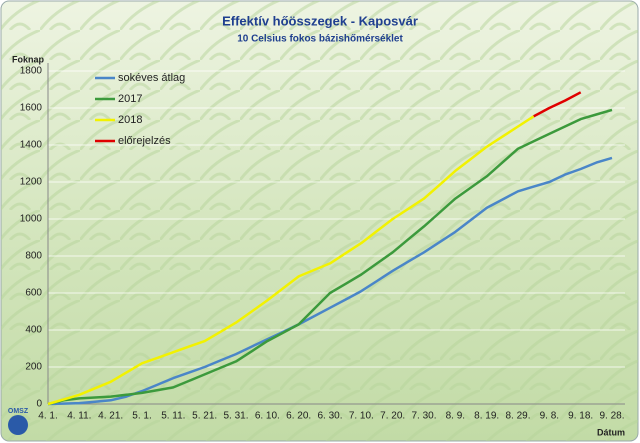 Image resolution: width=640 pixels, height=443 pixels. Describe the element at coordinates (235, 416) in the screenshot. I see `x-tick-label: 5. 31.` at that location.